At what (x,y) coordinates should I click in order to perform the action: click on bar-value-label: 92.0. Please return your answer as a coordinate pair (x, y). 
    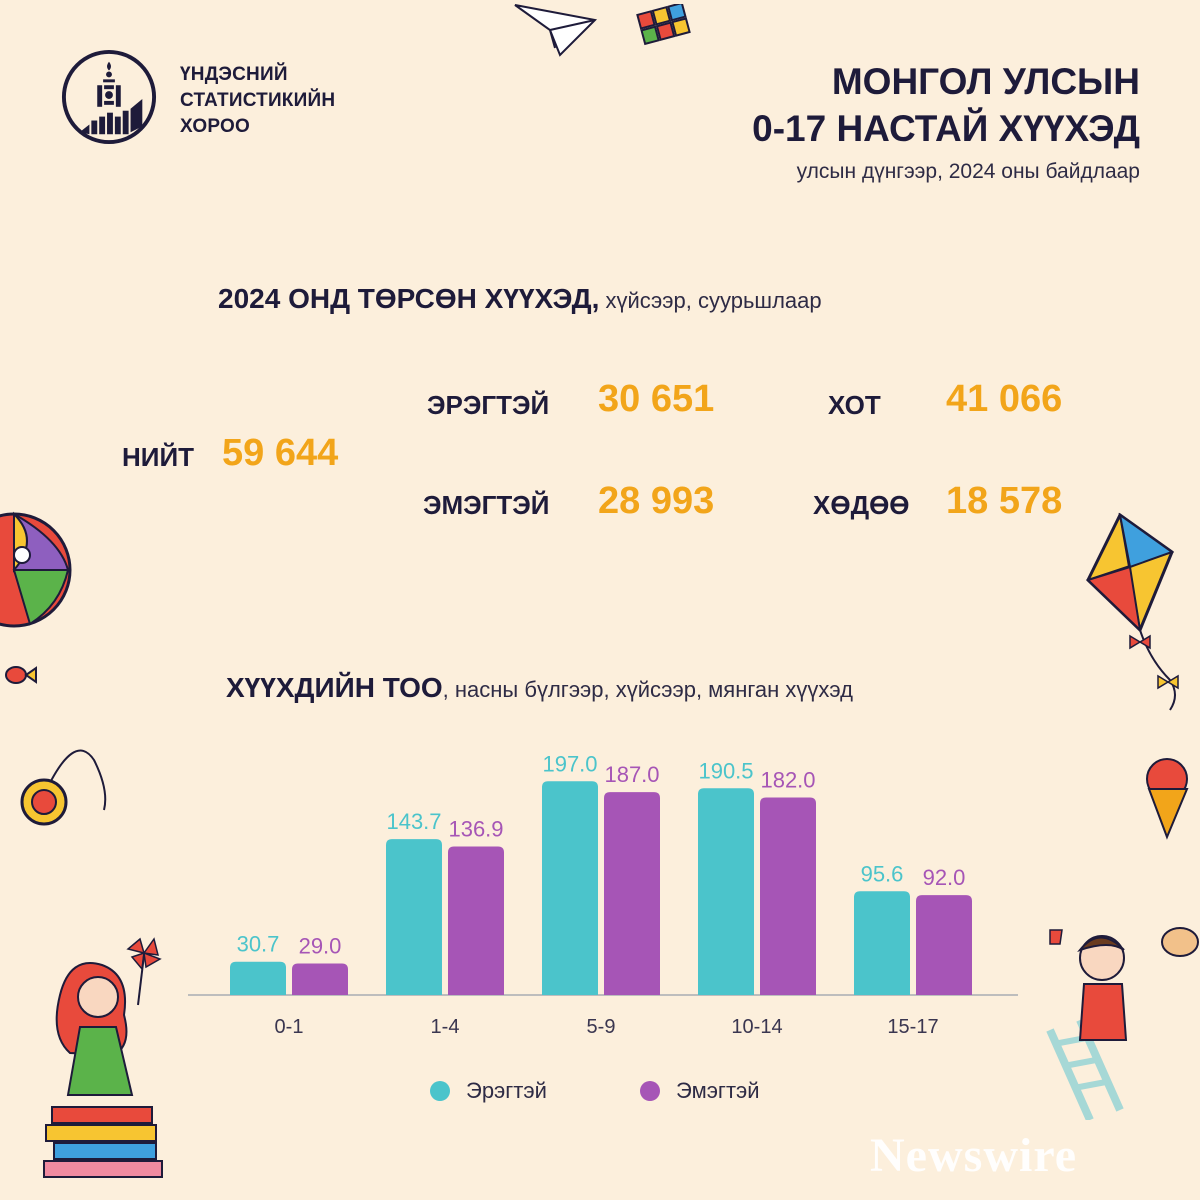
    Looking at the image, I should click on (944, 877).